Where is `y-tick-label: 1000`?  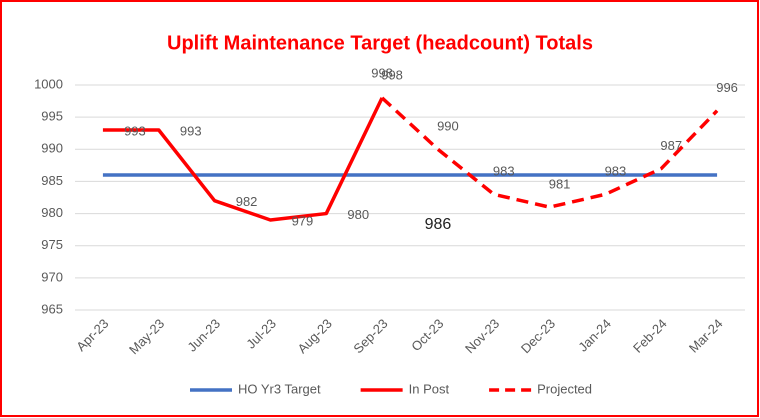 y-tick-label: 1000 is located at coordinates (48, 83).